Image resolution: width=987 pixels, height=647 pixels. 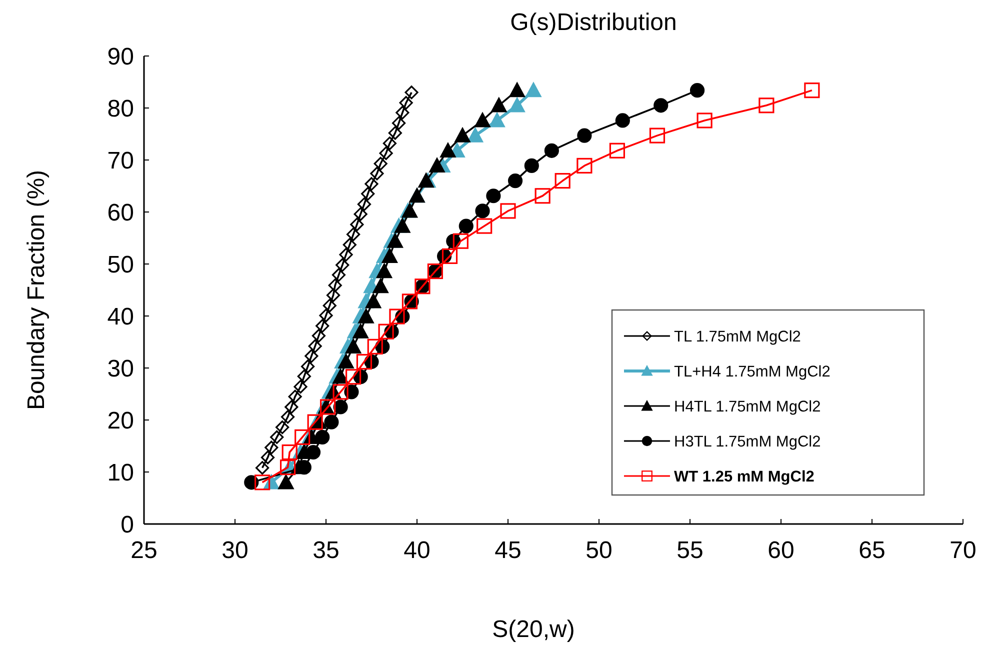 What do you see at coordinates (36, 290) in the screenshot?
I see `y-axis-title: Boundary Fraction (%)` at bounding box center [36, 290].